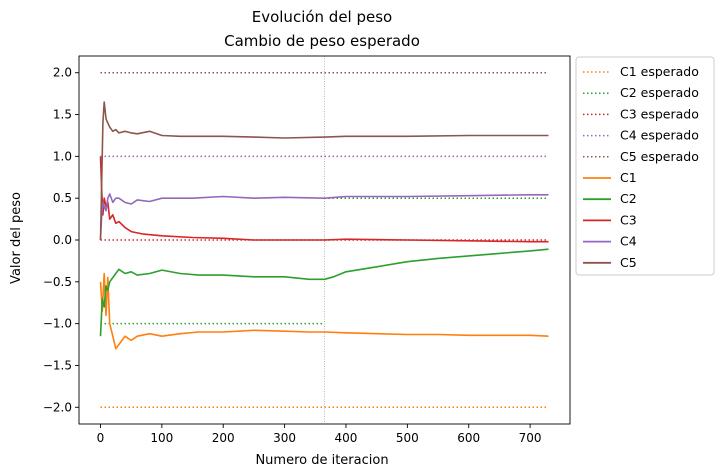  I want to click on series-c2-line, so click(324, 292).